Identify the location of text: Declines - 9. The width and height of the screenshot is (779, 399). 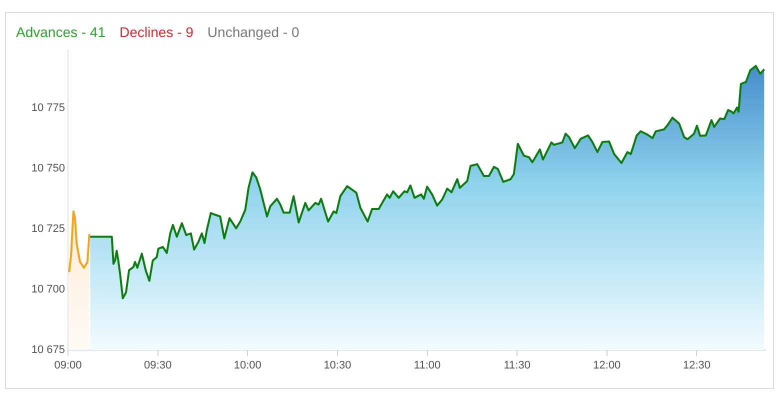
(157, 32).